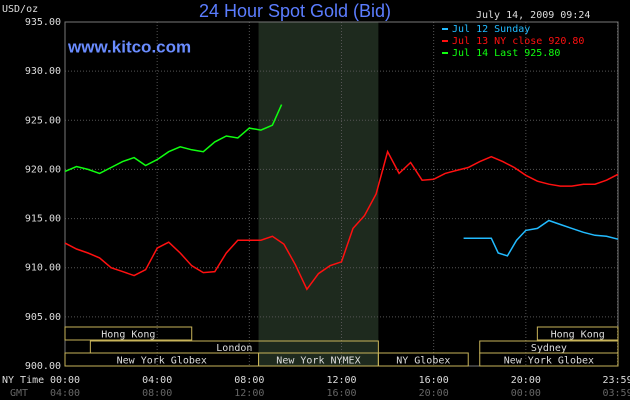 The height and width of the screenshot is (400, 630). Describe the element at coordinates (318, 361) in the screenshot. I see `session-label: New York NYMEX` at that location.